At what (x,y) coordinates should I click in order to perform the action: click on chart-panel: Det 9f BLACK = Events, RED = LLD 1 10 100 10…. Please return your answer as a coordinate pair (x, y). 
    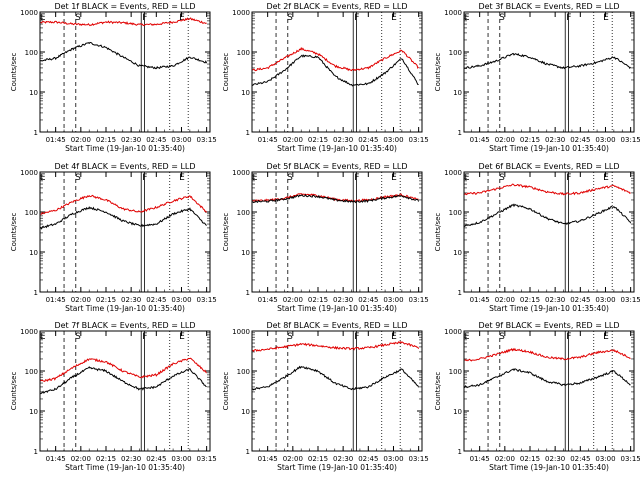
    Looking at the image, I should click on (537, 396).